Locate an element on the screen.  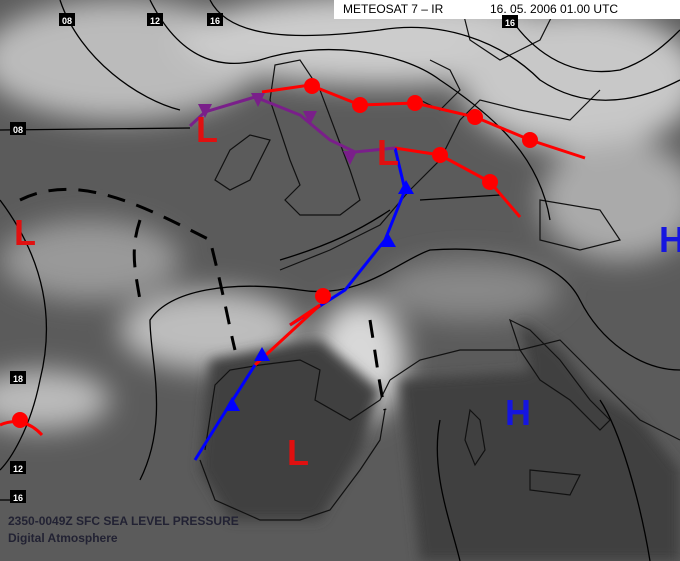
satellite-name: METEOSAT 7 – IR is located at coordinates (393, 9).